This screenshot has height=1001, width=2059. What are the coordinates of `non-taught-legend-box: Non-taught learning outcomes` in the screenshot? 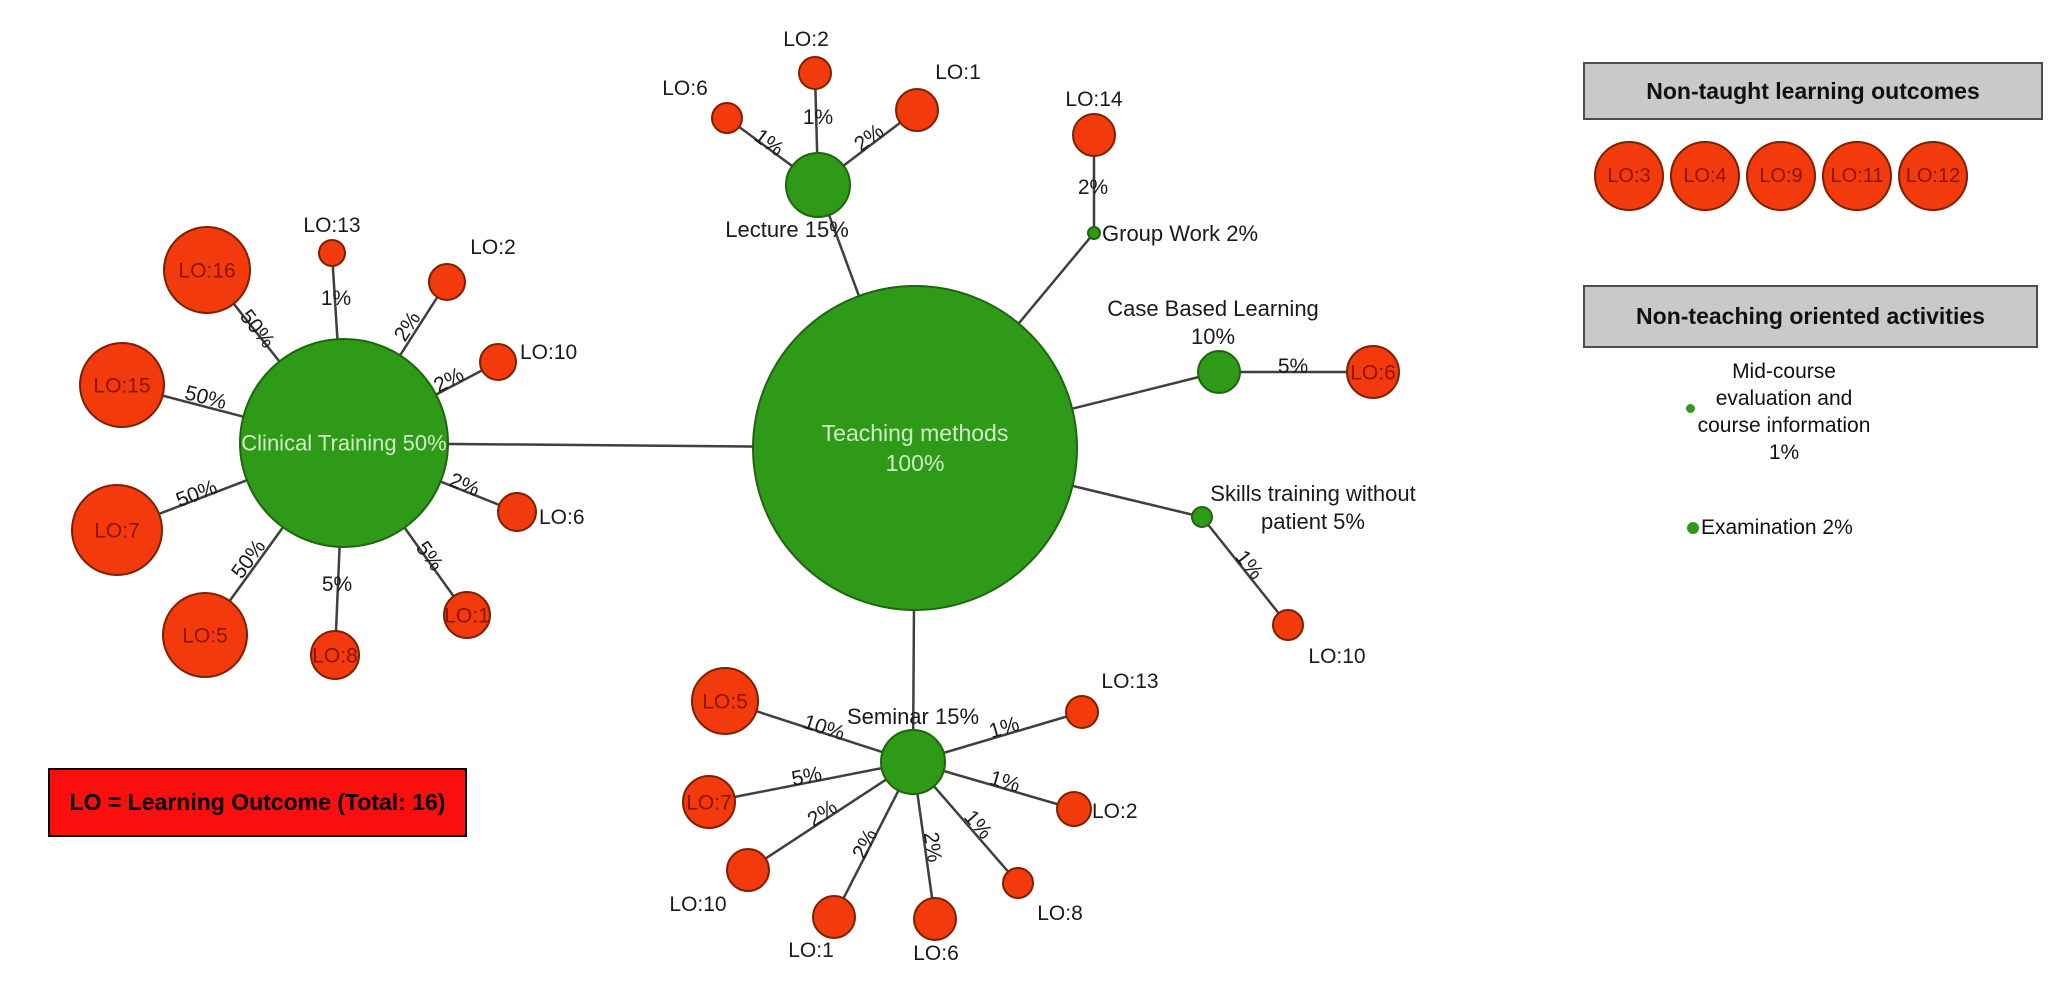 It's located at (1813, 91).